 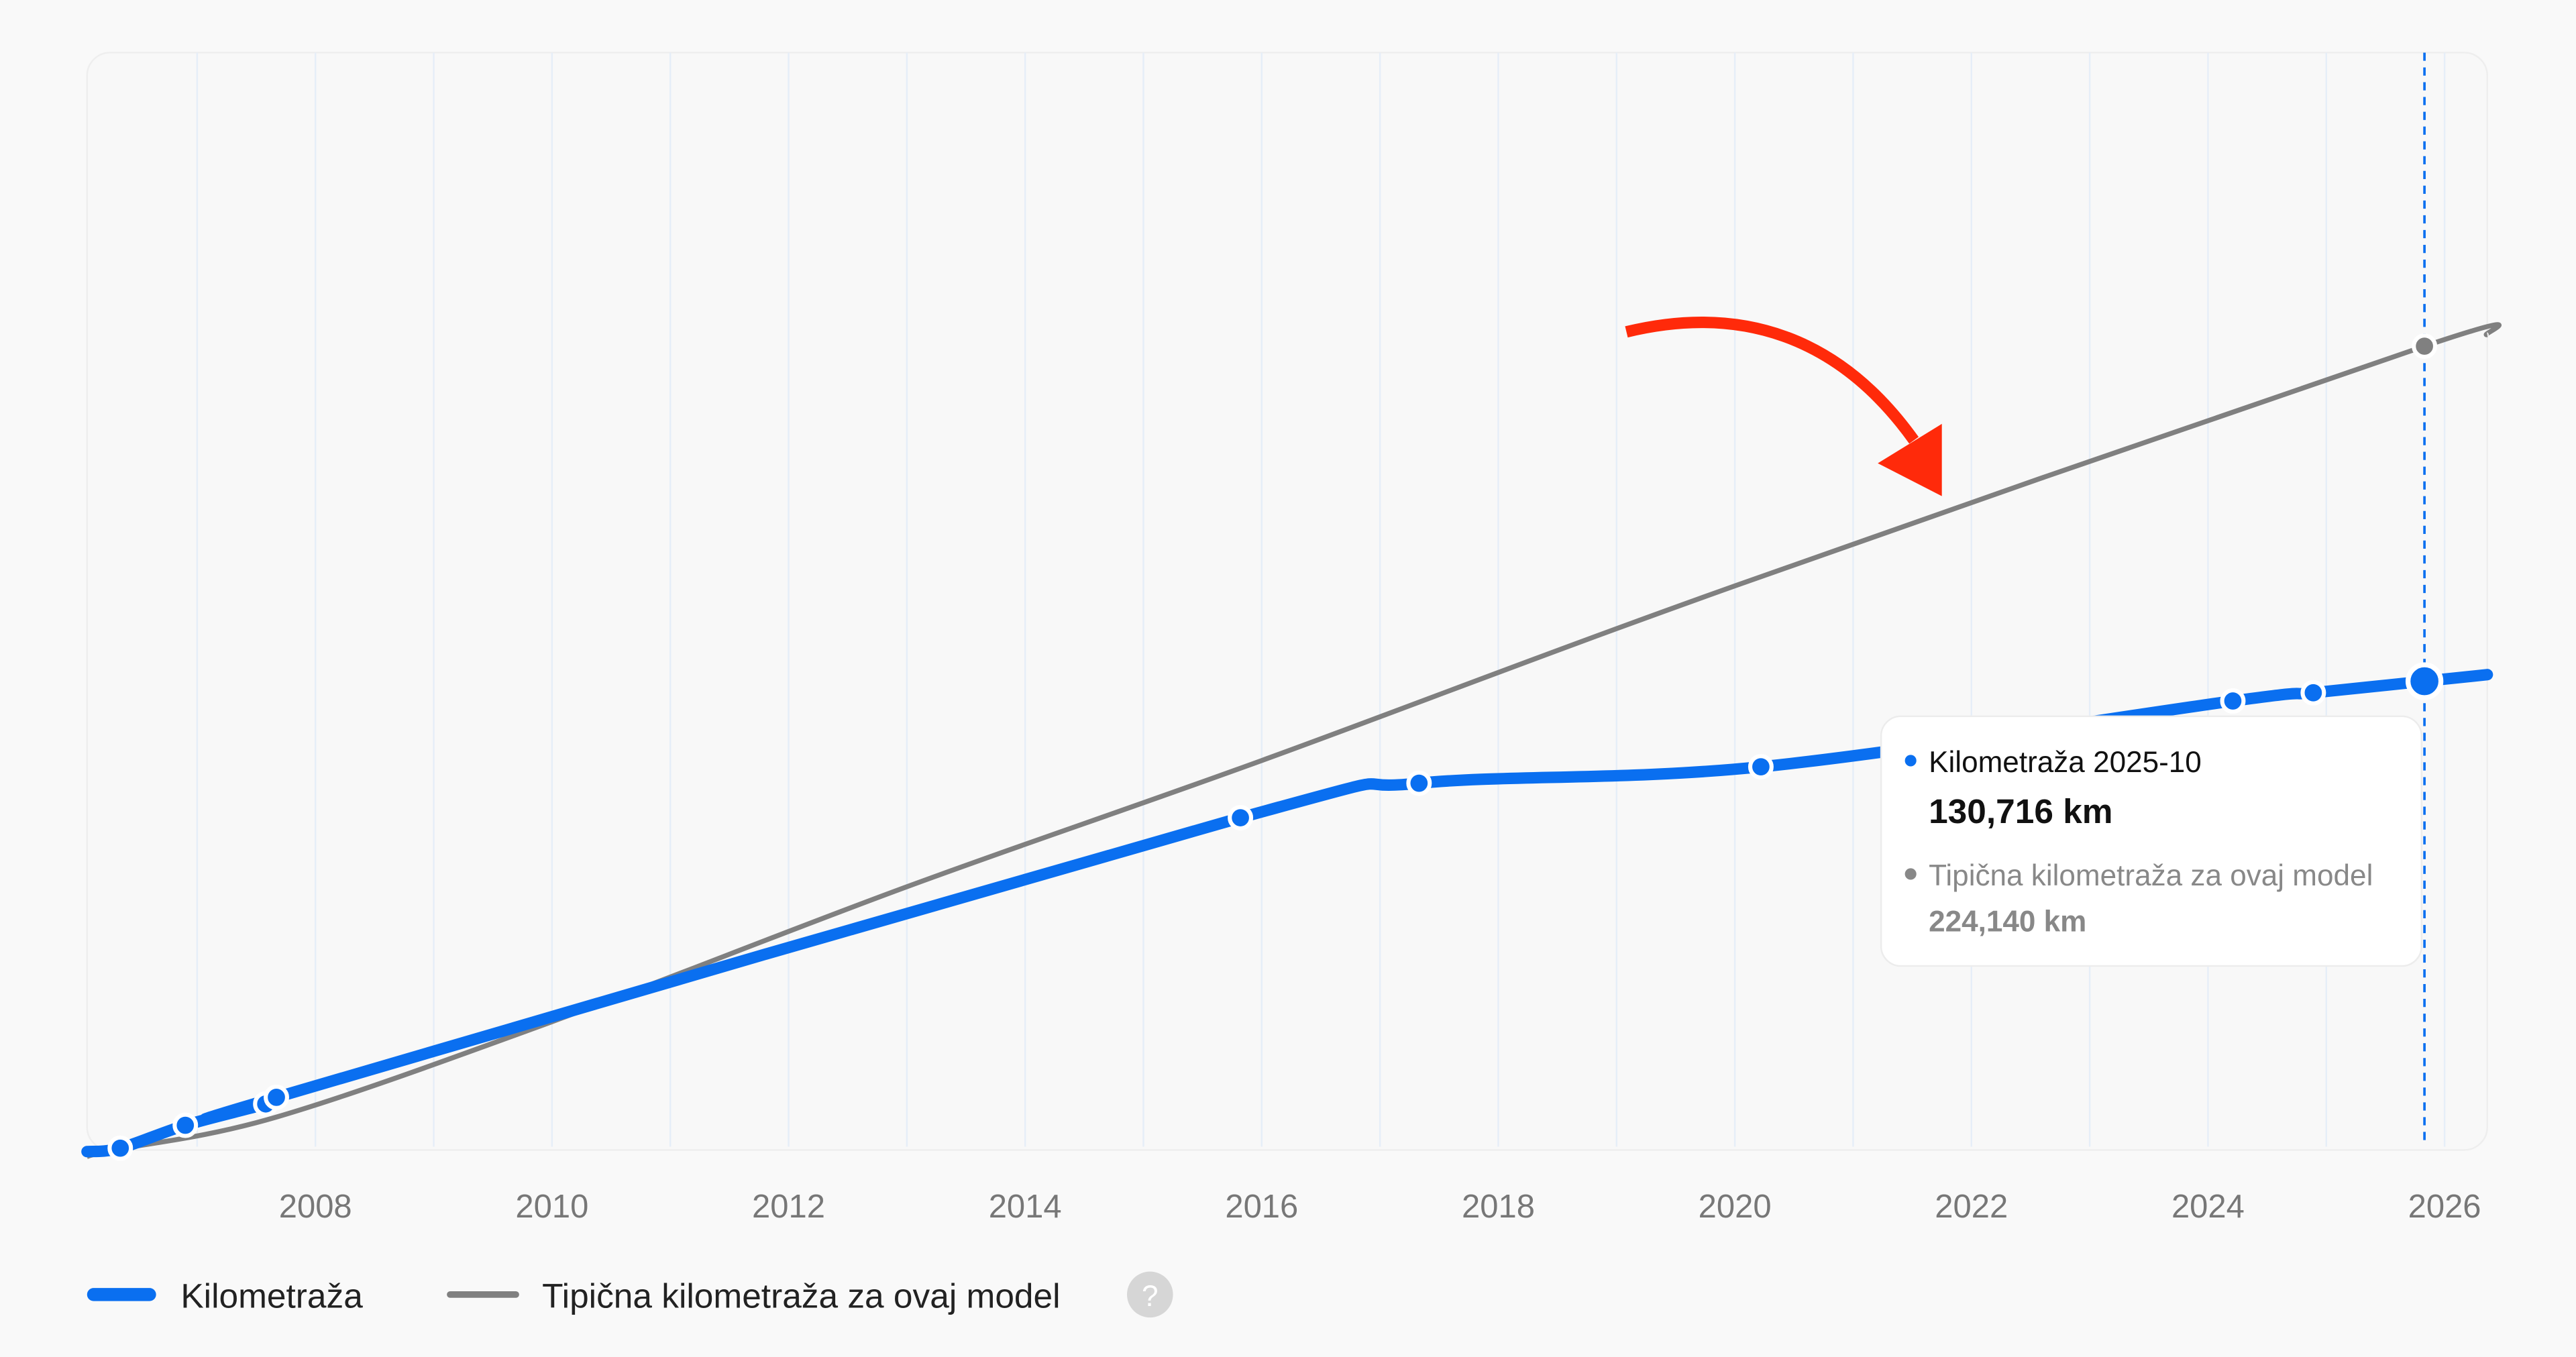 What do you see at coordinates (315, 1207) in the screenshot?
I see `x-tick-label: 2008` at bounding box center [315, 1207].